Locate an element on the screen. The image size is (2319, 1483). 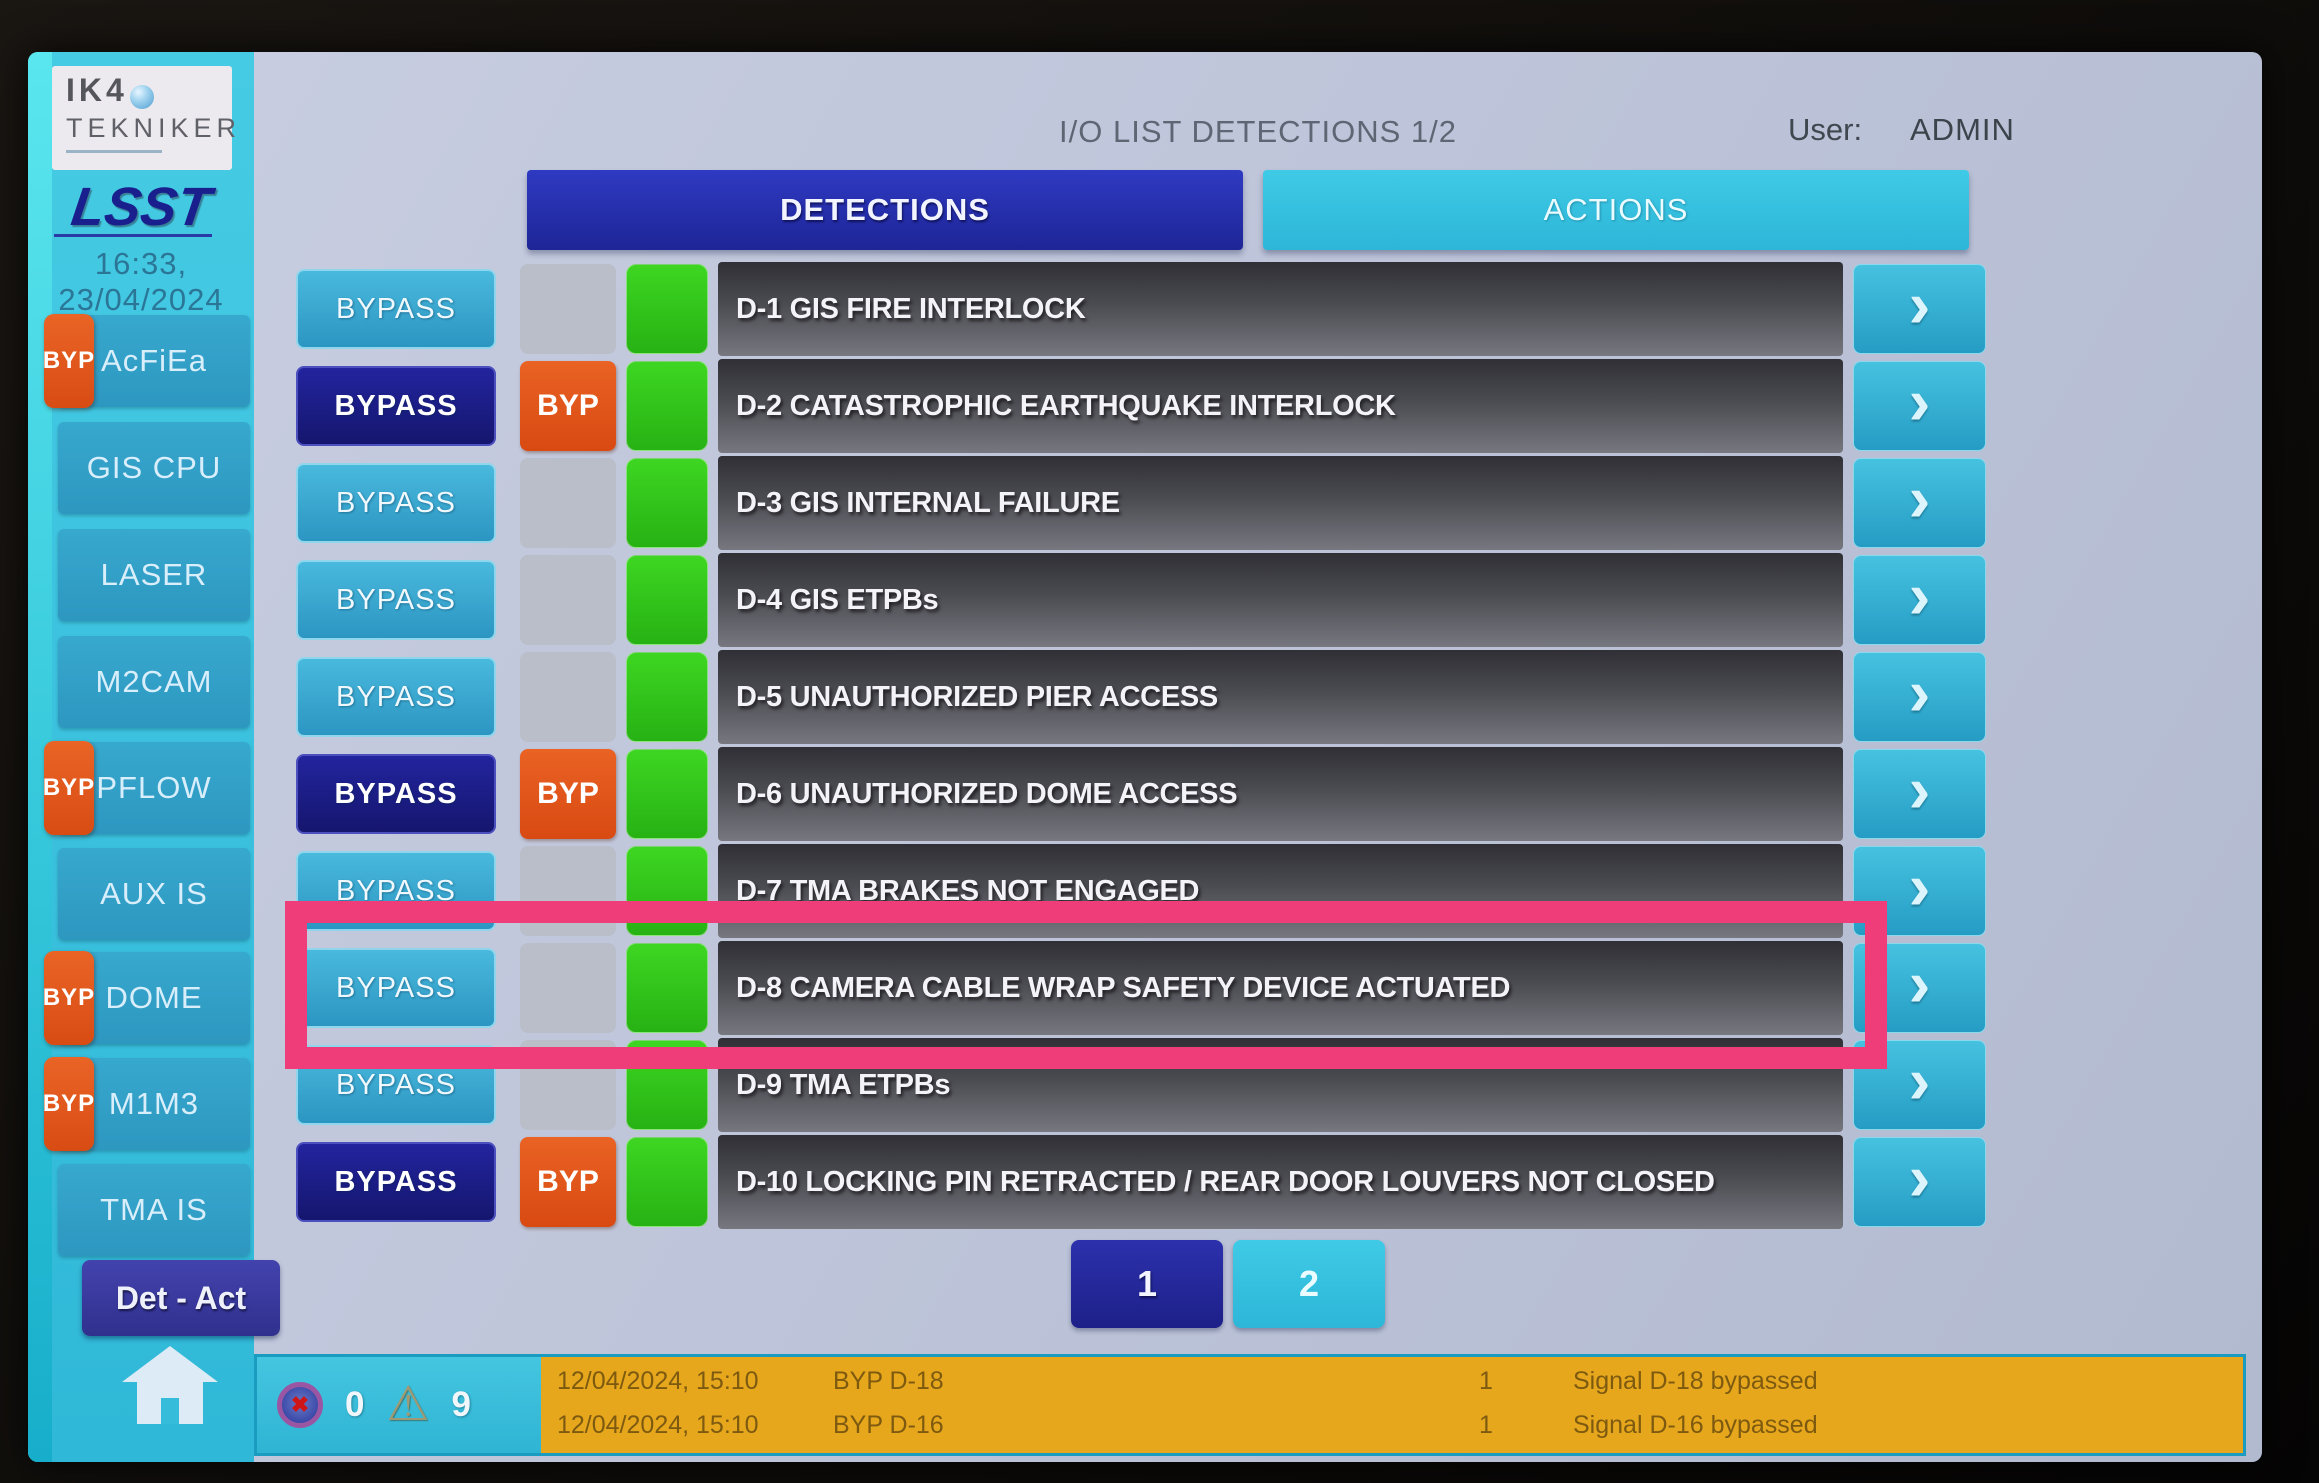
alarm-count: 0 is located at coordinates (355, 1404).